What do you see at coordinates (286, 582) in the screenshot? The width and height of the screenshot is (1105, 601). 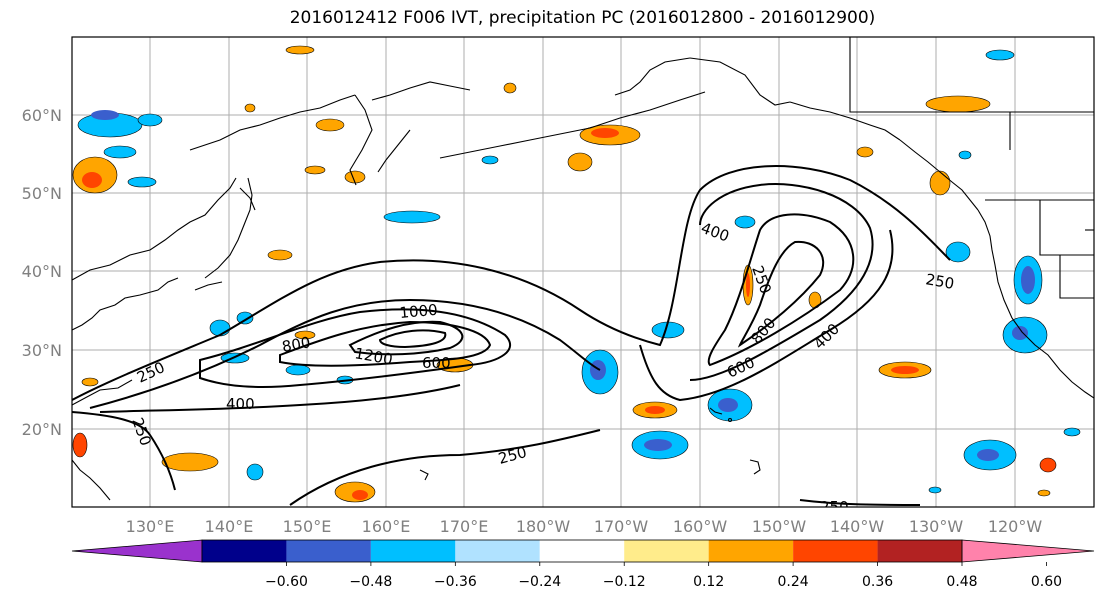 I see `colorbar-tick-label: −0.60` at bounding box center [286, 582].